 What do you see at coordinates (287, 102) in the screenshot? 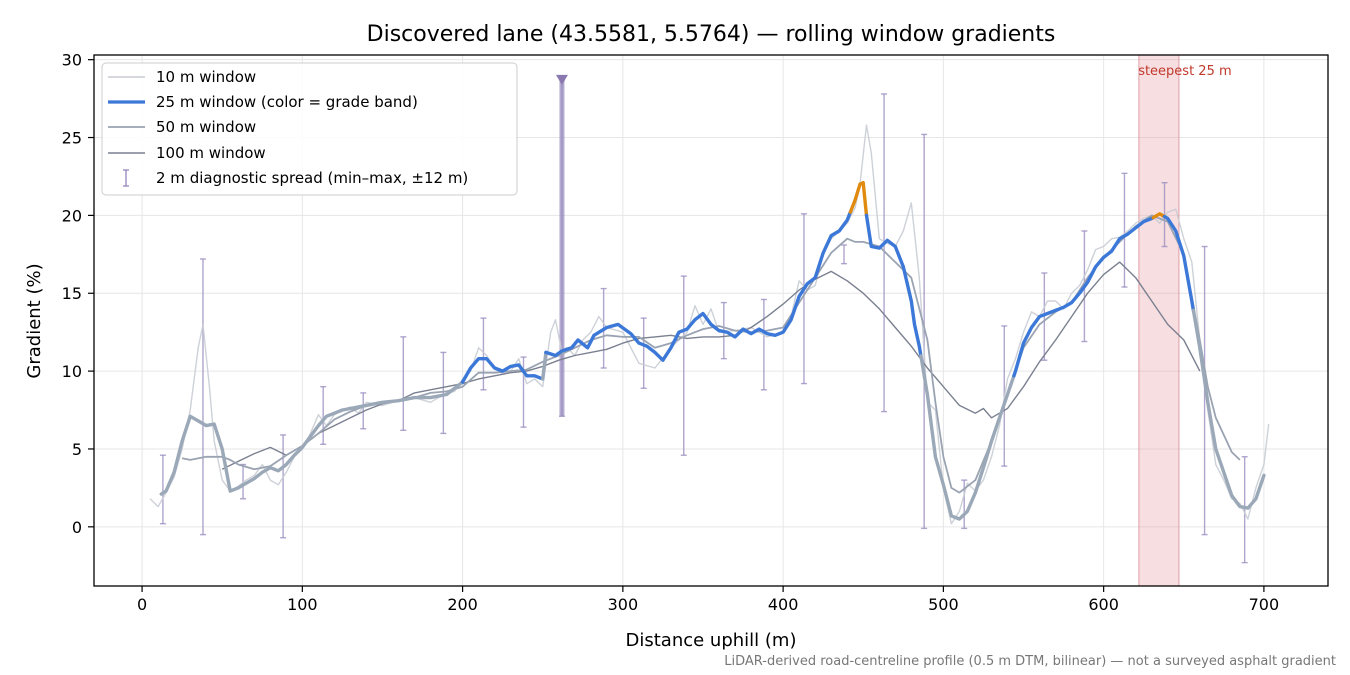
I see `legend-label: 25 m window (color = grade band)` at bounding box center [287, 102].